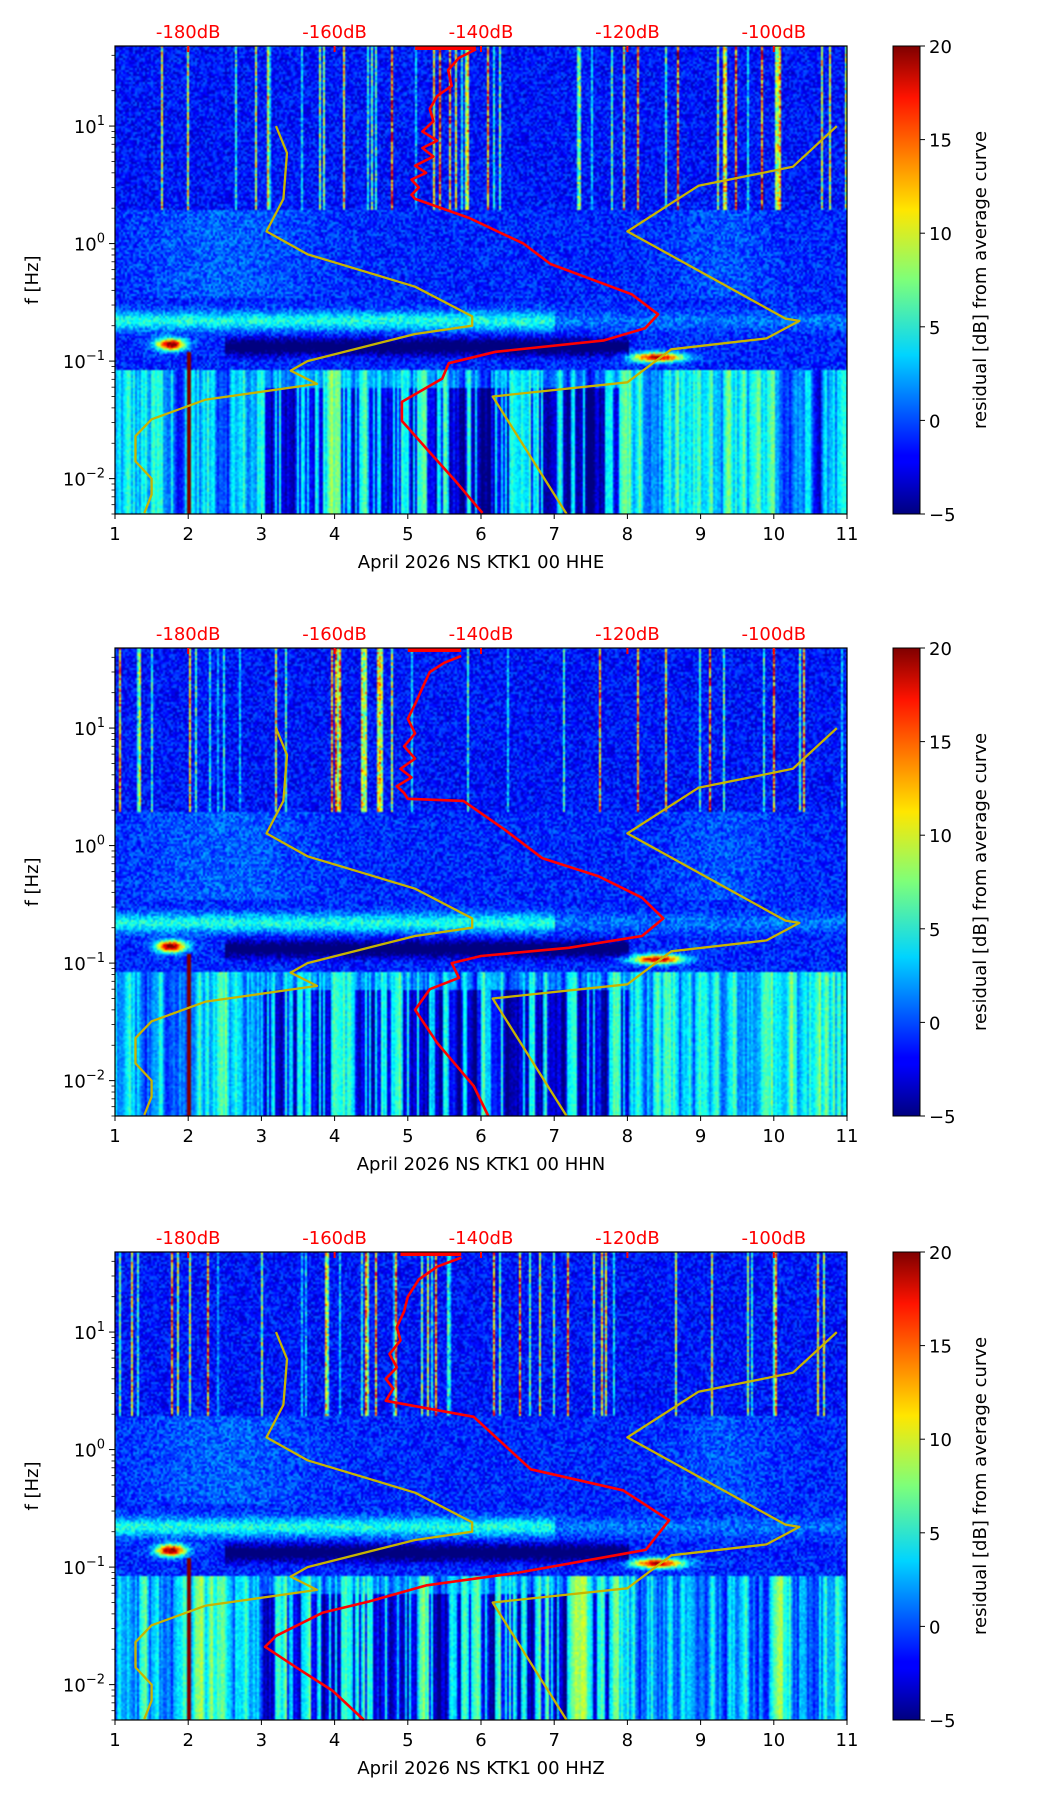 The image size is (1052, 1806). Describe the element at coordinates (114, 534) in the screenshot. I see `x-tick-label: 1` at that location.